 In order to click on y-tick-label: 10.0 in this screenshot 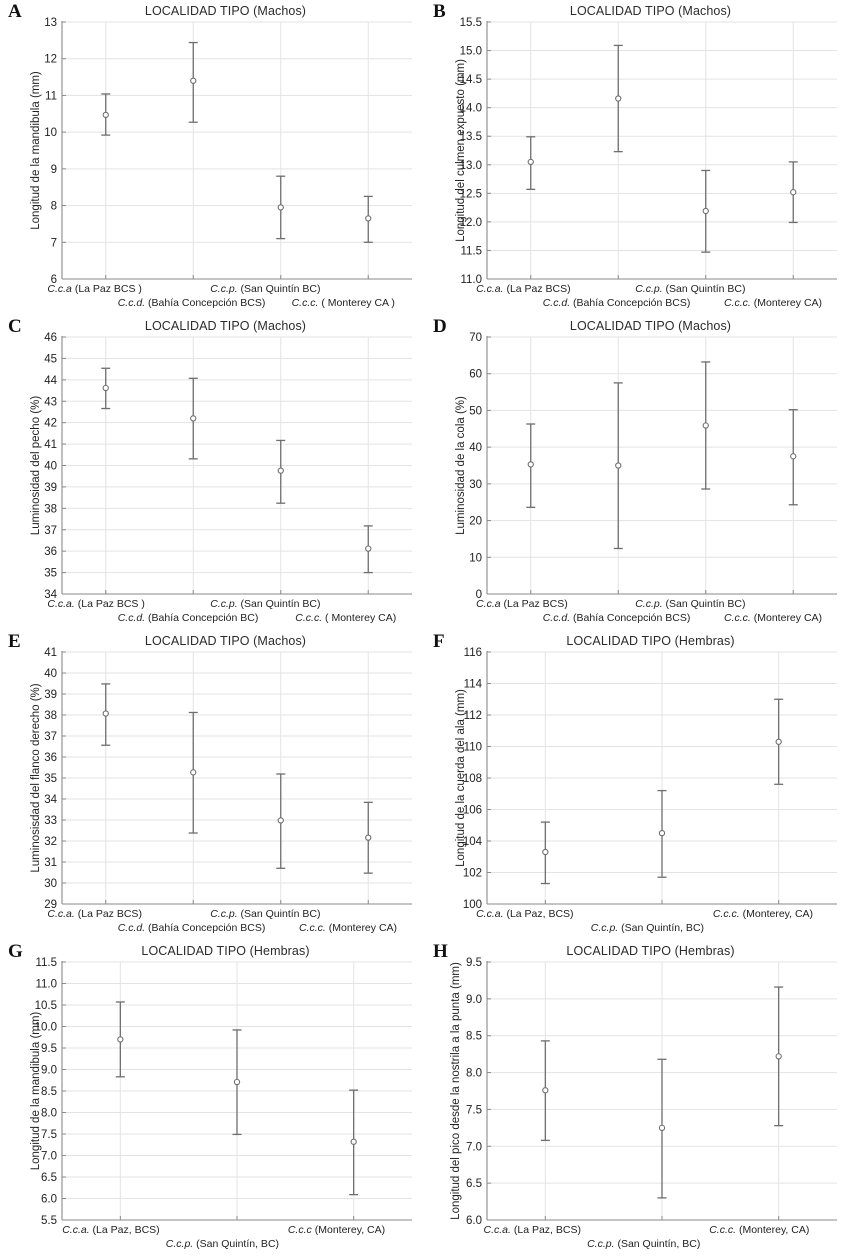, I will do `click(46, 1028)`.